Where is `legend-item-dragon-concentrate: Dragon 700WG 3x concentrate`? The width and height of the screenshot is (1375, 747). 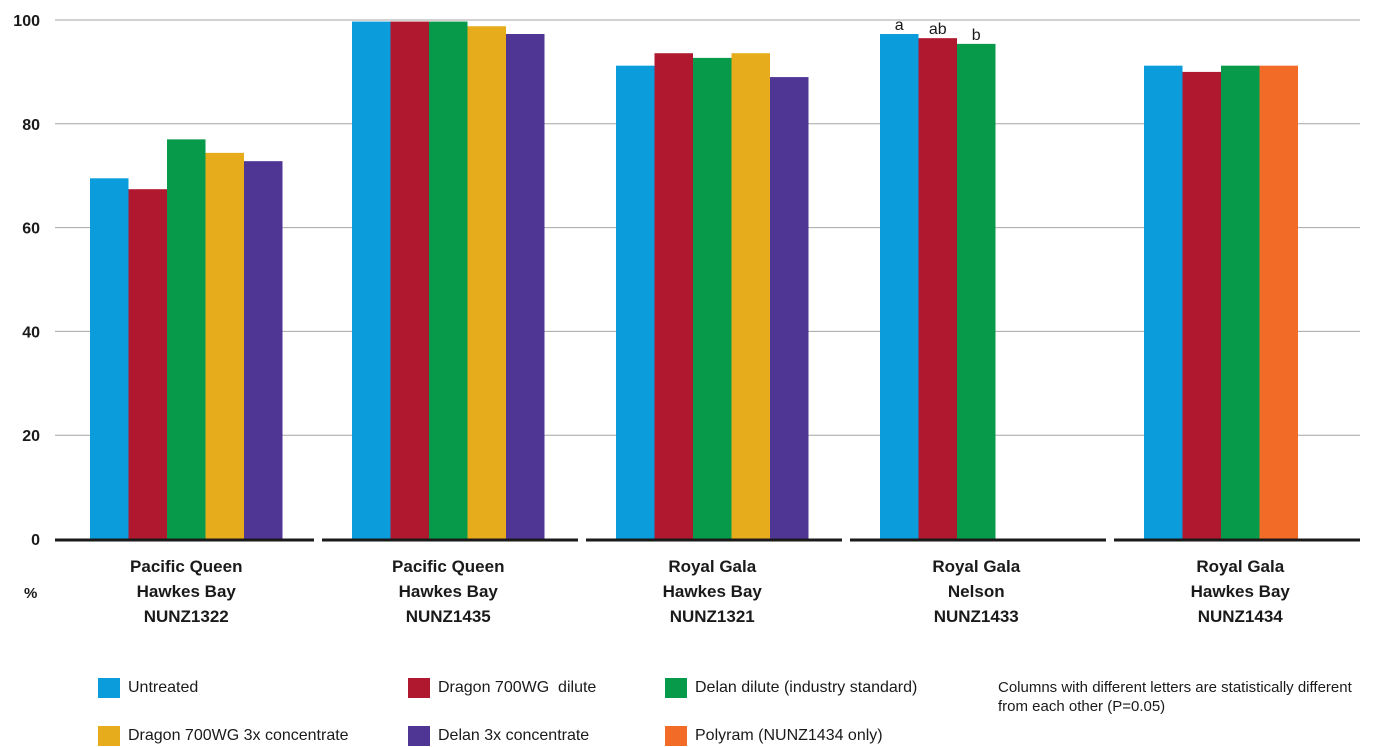 legend-item-dragon-concentrate: Dragon 700WG 3x concentrate is located at coordinates (223, 736).